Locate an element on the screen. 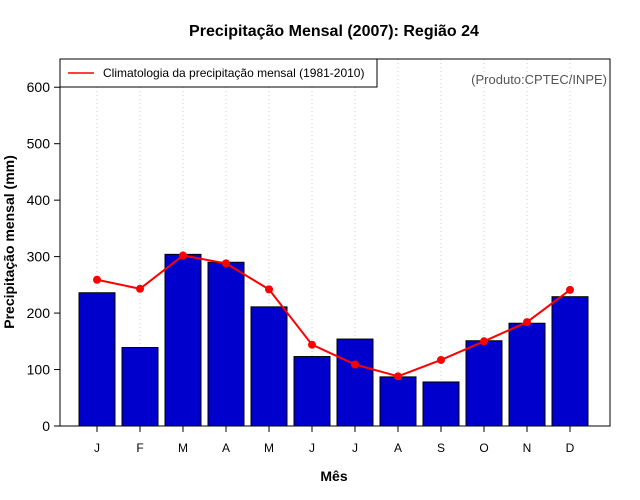 Image resolution: width=640 pixels, height=500 pixels. x-axis-title: Mês is located at coordinates (333, 476).